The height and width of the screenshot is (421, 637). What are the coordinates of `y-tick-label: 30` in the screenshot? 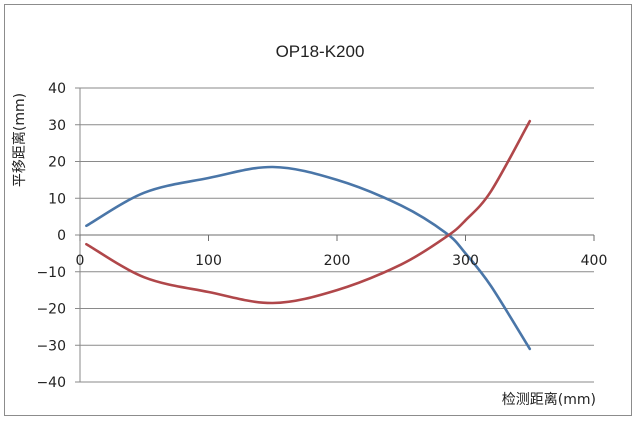 It's located at (57, 126).